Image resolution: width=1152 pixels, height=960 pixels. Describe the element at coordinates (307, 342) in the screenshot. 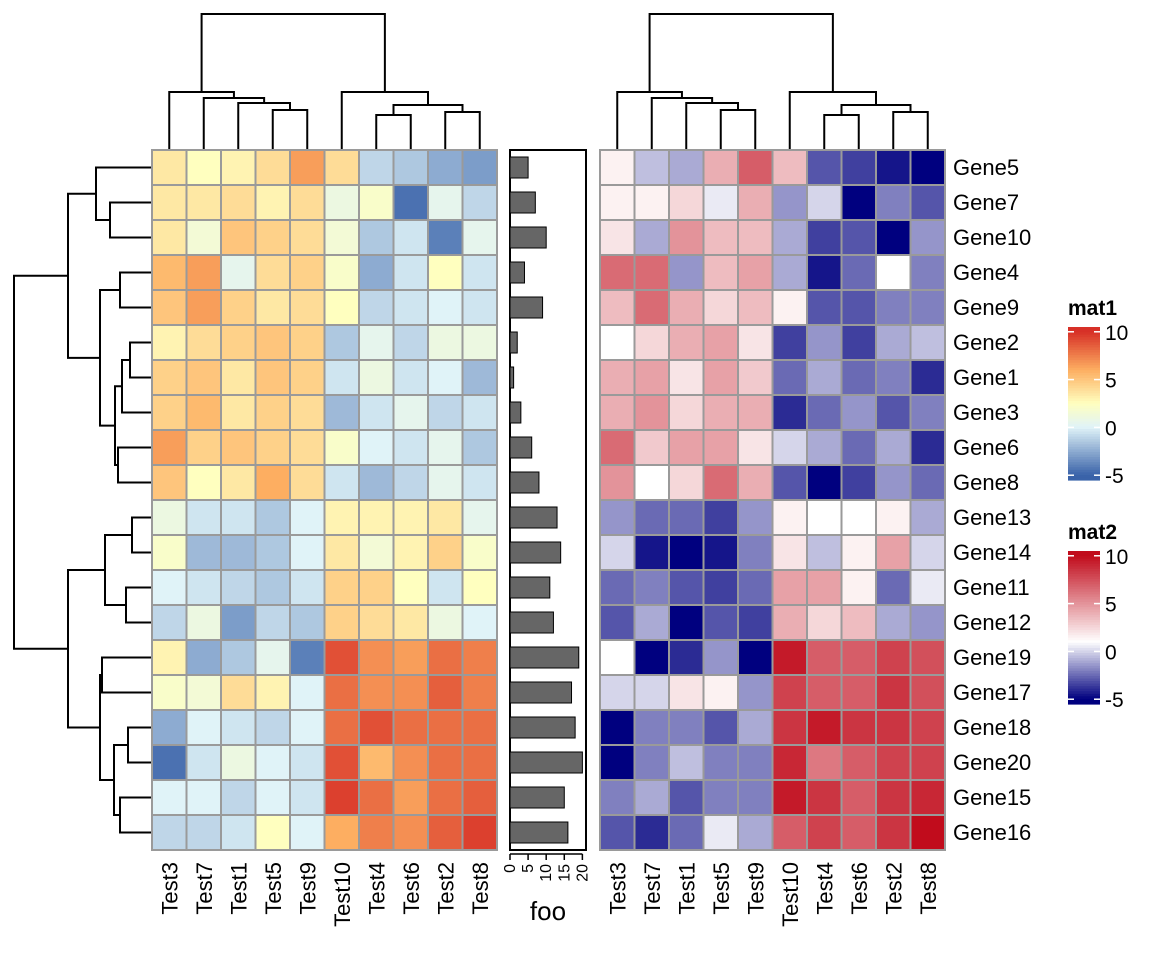

I see `mat1-cell-Gene2-Test9` at that location.